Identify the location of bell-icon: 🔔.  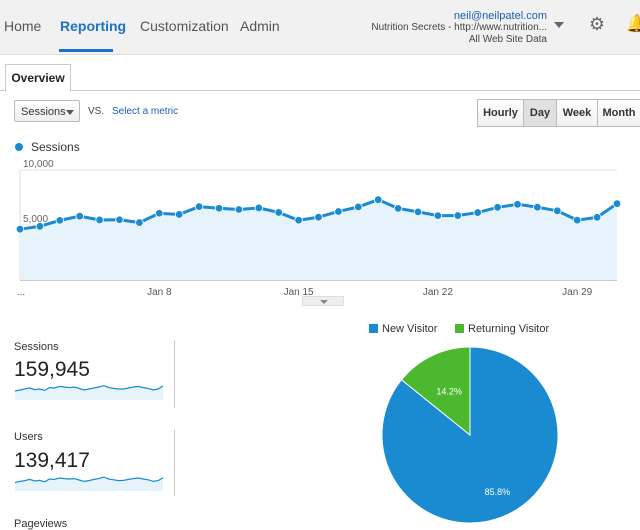
(633, 23).